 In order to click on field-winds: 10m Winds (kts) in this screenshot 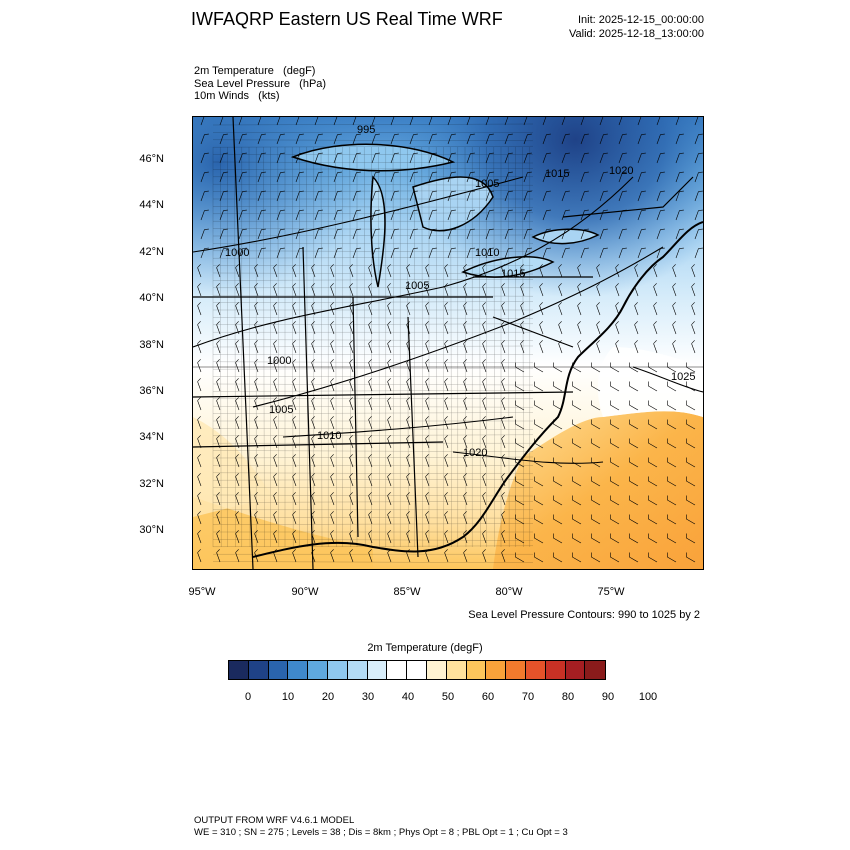, I will do `click(237, 96)`.